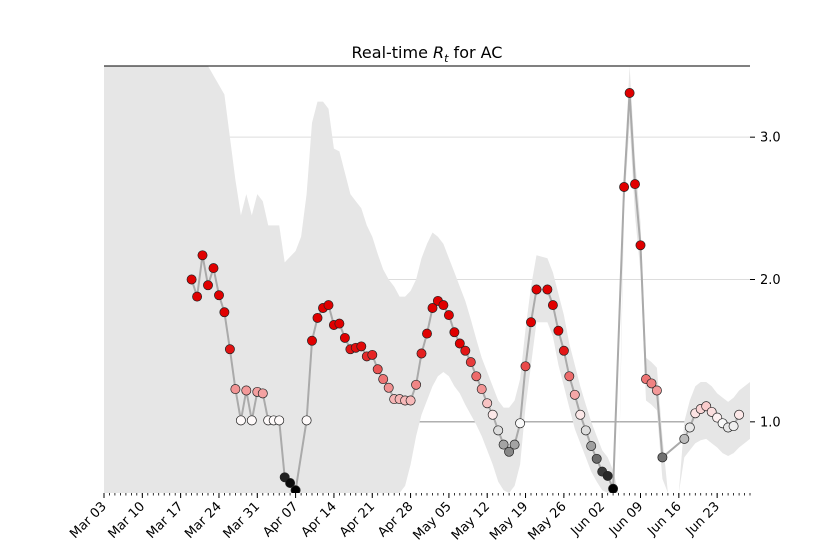 This screenshot has width=833, height=555. I want to click on y-tick-label: 1.0, so click(770, 422).